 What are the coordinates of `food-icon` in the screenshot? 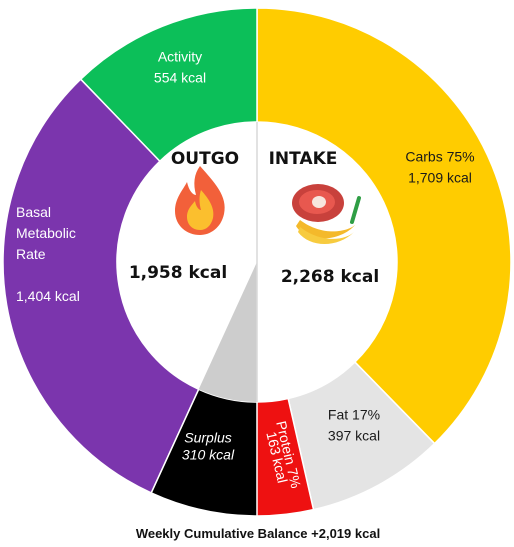 It's located at (326, 214).